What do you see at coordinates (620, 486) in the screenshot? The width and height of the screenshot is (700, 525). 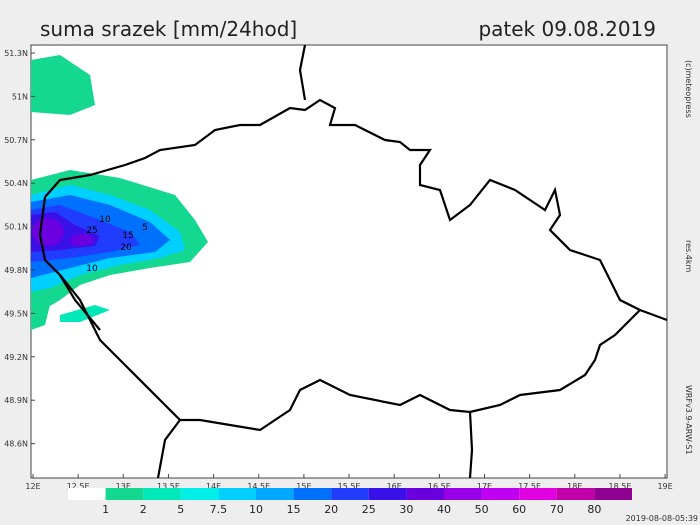 I see `lon-label: 18.5E` at bounding box center [620, 486].